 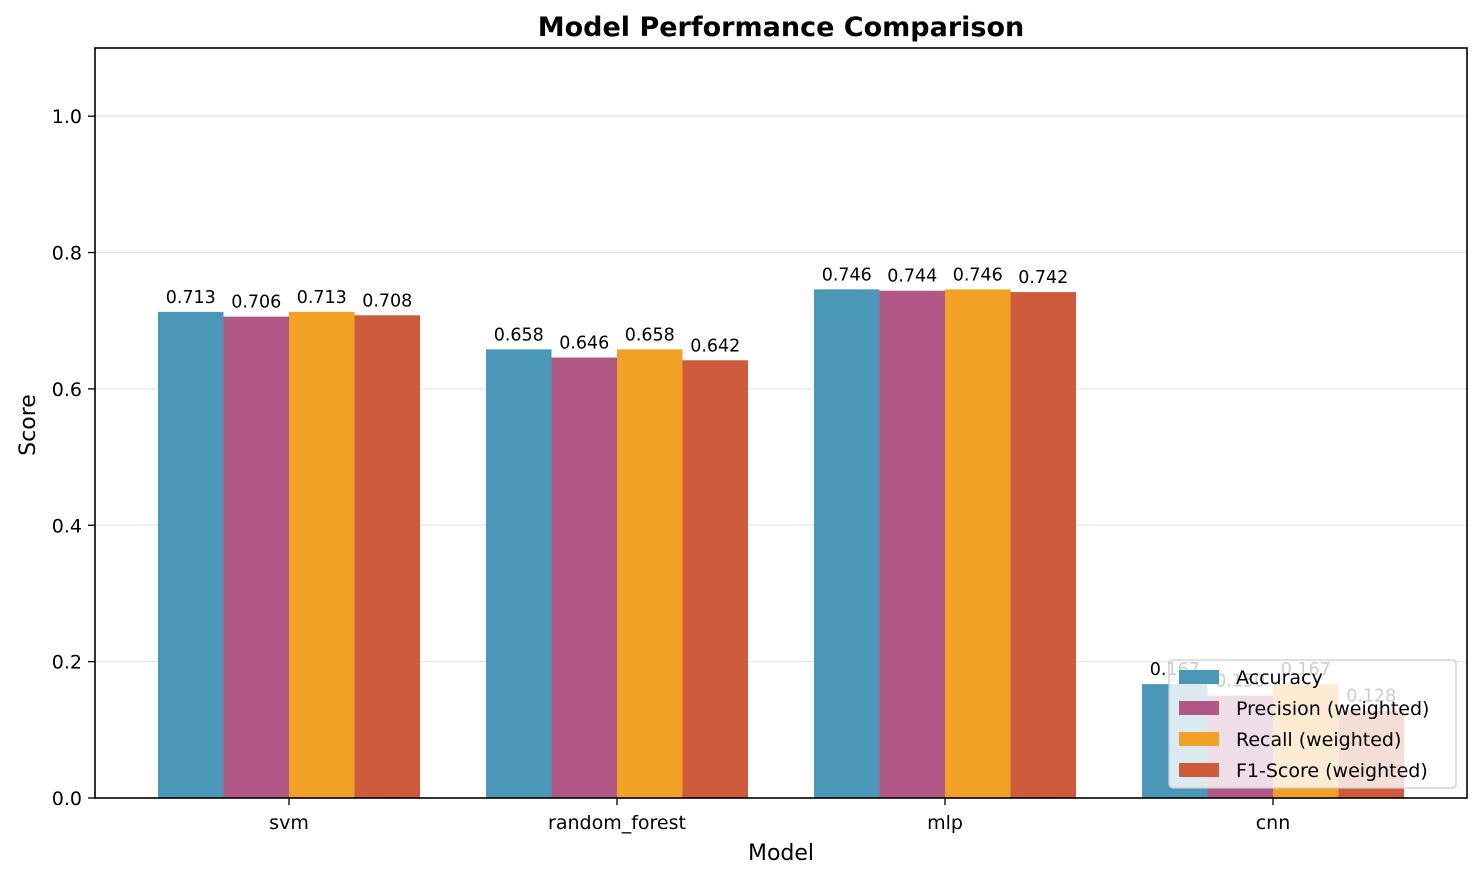 What do you see at coordinates (617, 823) in the screenshot?
I see `x-tick-label: random_forest` at bounding box center [617, 823].